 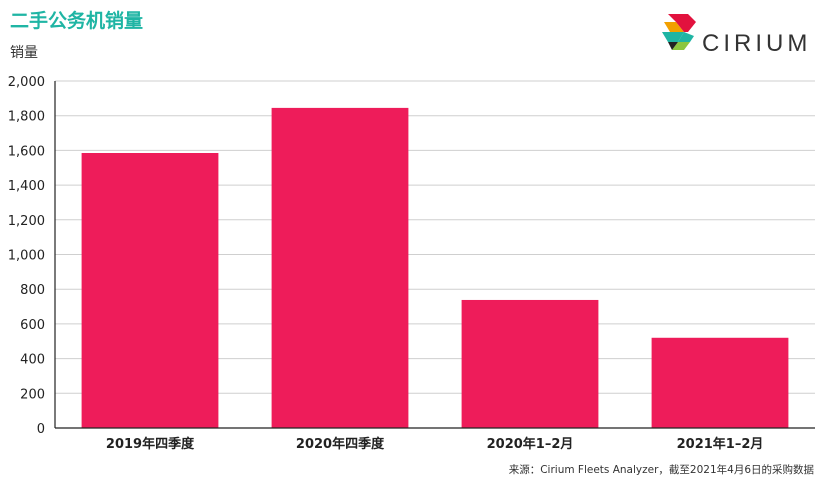 I want to click on logo-wordmark: CIRIUM, so click(x=757, y=43).